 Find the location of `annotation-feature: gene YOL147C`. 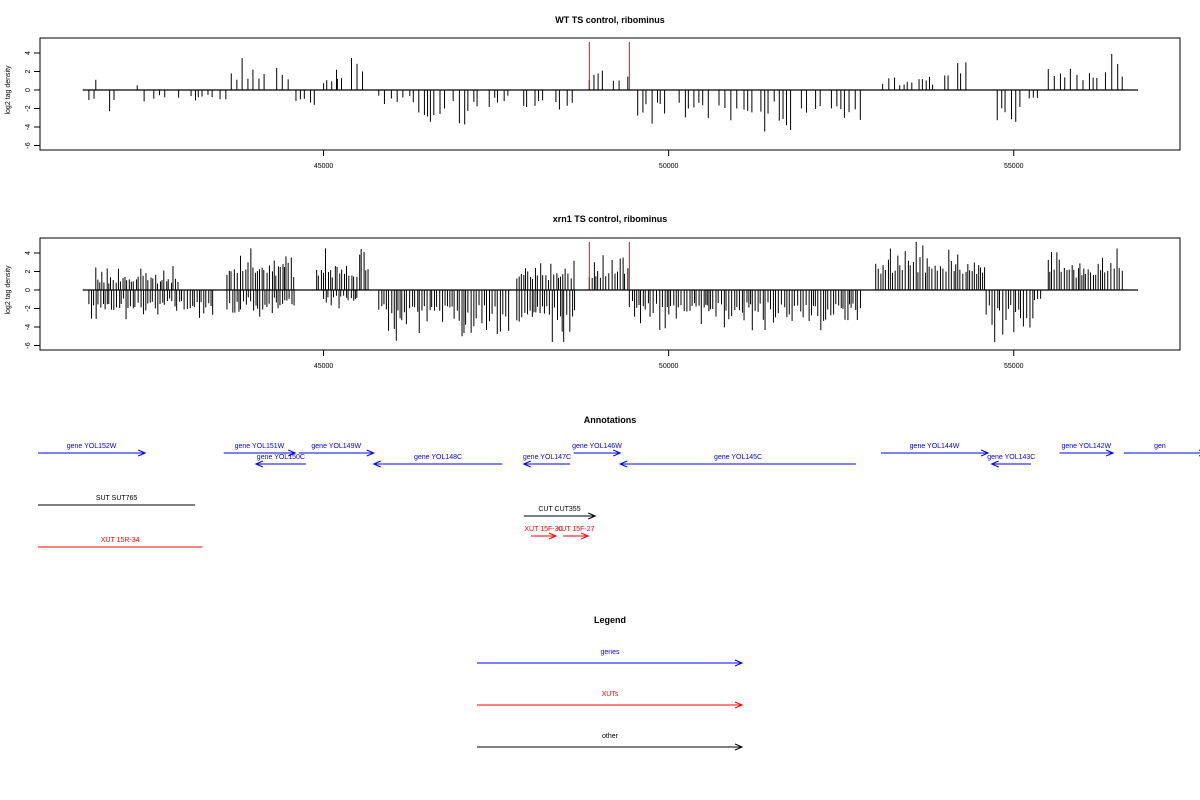

annotation-feature: gene YOL147C is located at coordinates (546, 461).